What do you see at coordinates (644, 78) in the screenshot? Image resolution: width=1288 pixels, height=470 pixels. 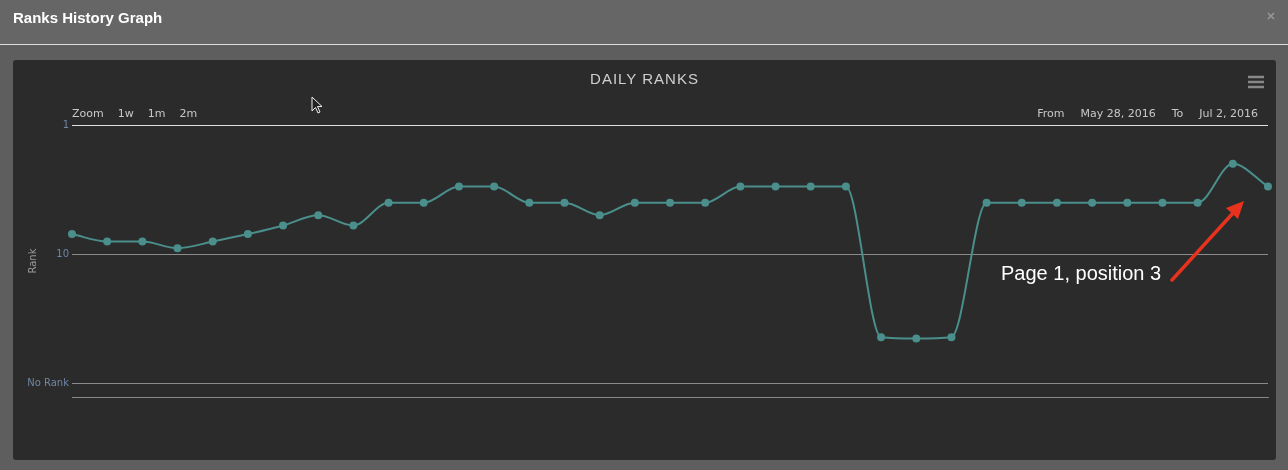 I see `chart-subtitle: DAILY RANKS` at bounding box center [644, 78].